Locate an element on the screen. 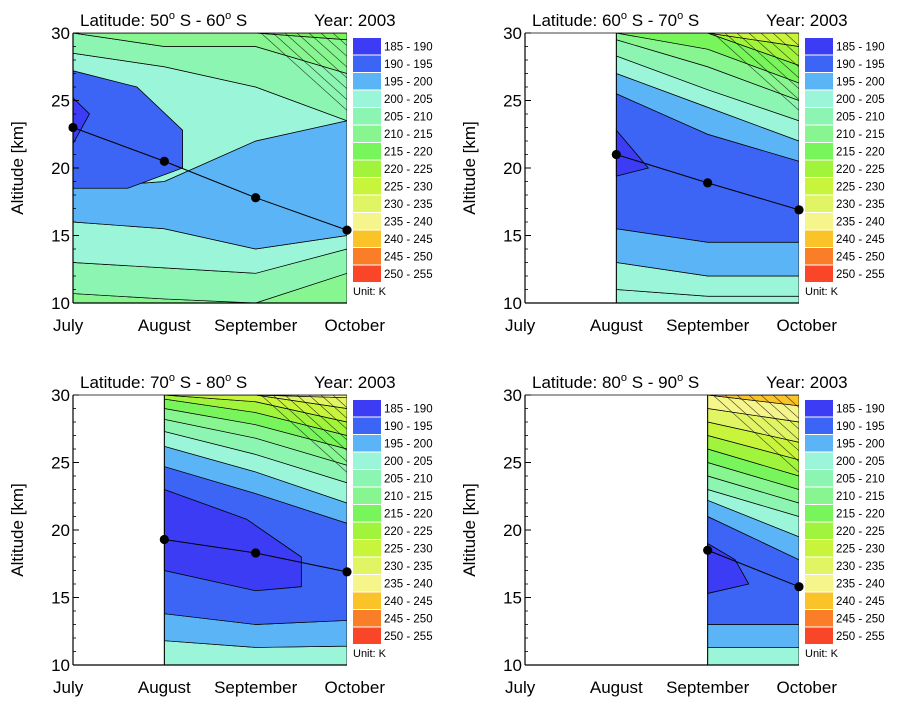 Image resolution: width=904 pixels, height=705 pixels. chart-title: Latitude: 50o S - 60o S is located at coordinates (163, 20).